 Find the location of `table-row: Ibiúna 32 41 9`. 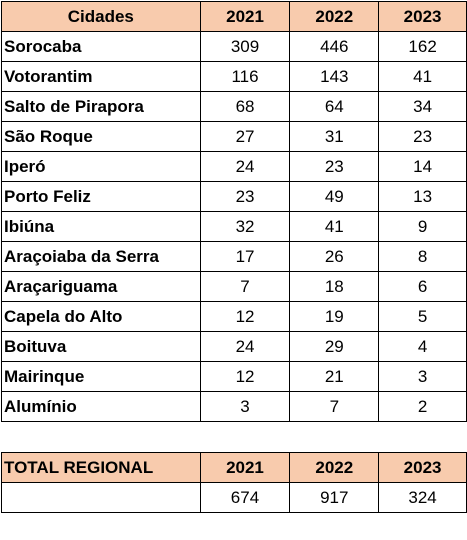

table-row: Ibiúna 32 41 9 is located at coordinates (234, 226).